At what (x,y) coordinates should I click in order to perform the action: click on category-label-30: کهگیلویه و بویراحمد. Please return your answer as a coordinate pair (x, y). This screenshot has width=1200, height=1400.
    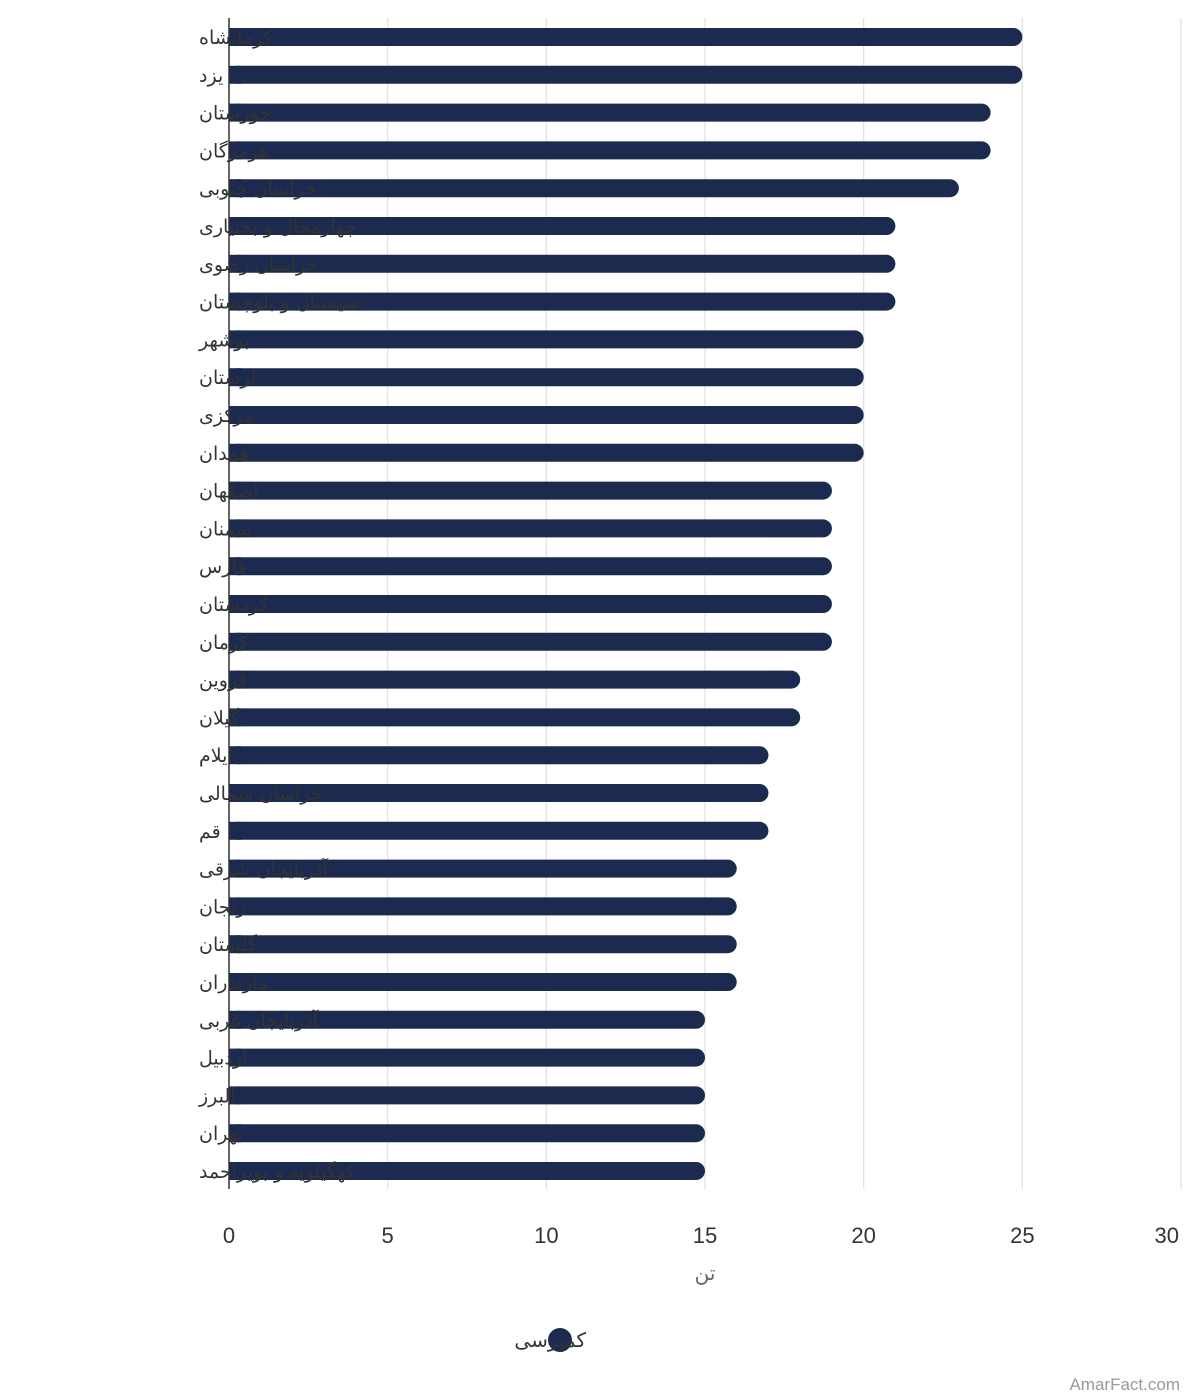
    Looking at the image, I should click on (277, 1171).